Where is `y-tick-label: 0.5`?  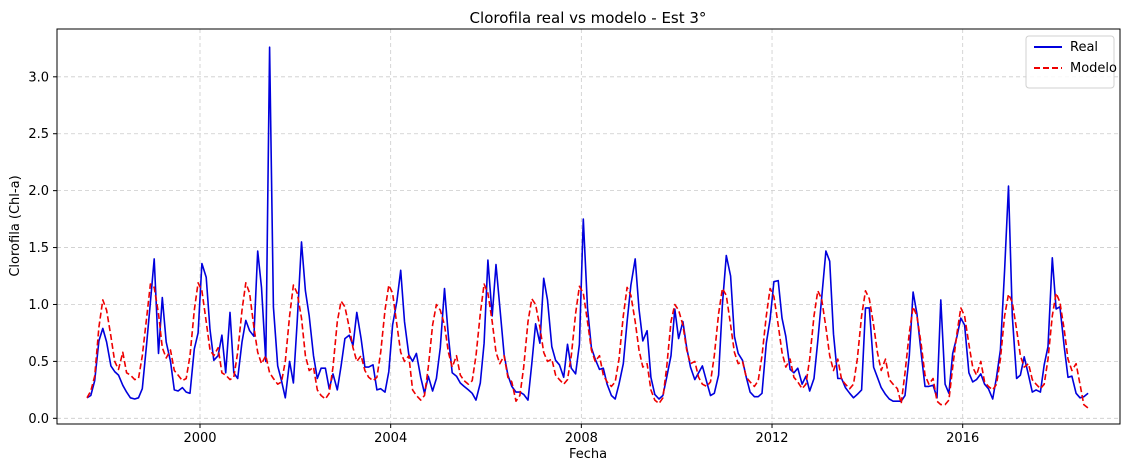 y-tick-label: 0.5 is located at coordinates (38, 362).